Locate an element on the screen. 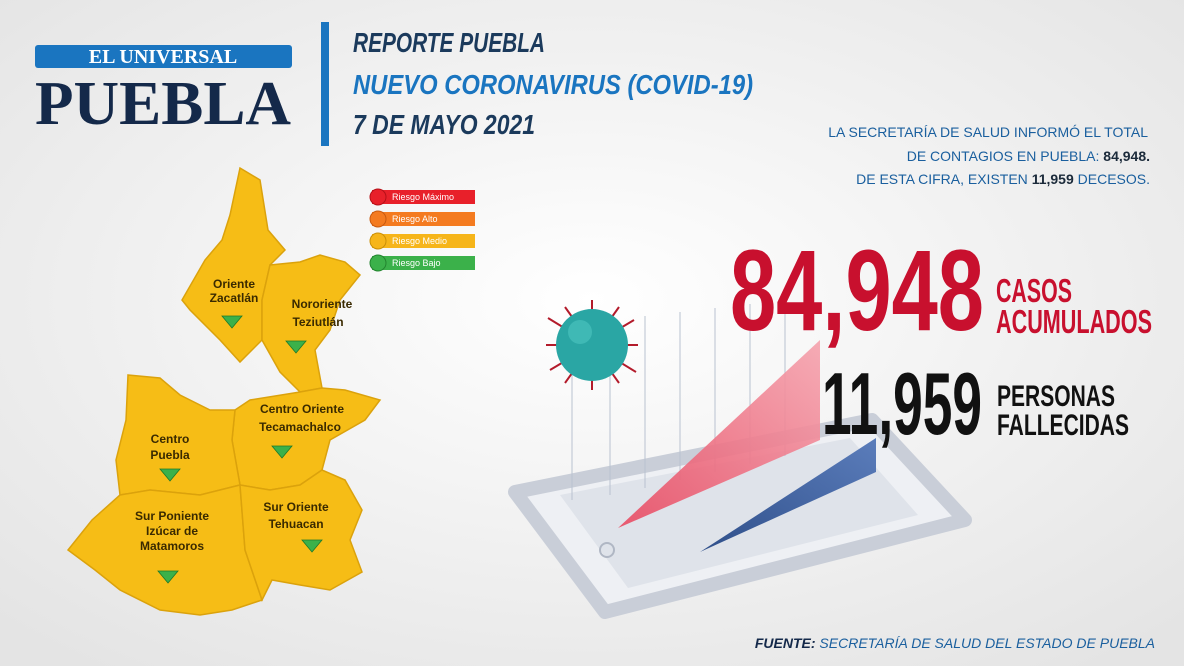 Image resolution: width=1184 pixels, height=671 pixels. region-name: Nororiente is located at coordinates (322, 304).